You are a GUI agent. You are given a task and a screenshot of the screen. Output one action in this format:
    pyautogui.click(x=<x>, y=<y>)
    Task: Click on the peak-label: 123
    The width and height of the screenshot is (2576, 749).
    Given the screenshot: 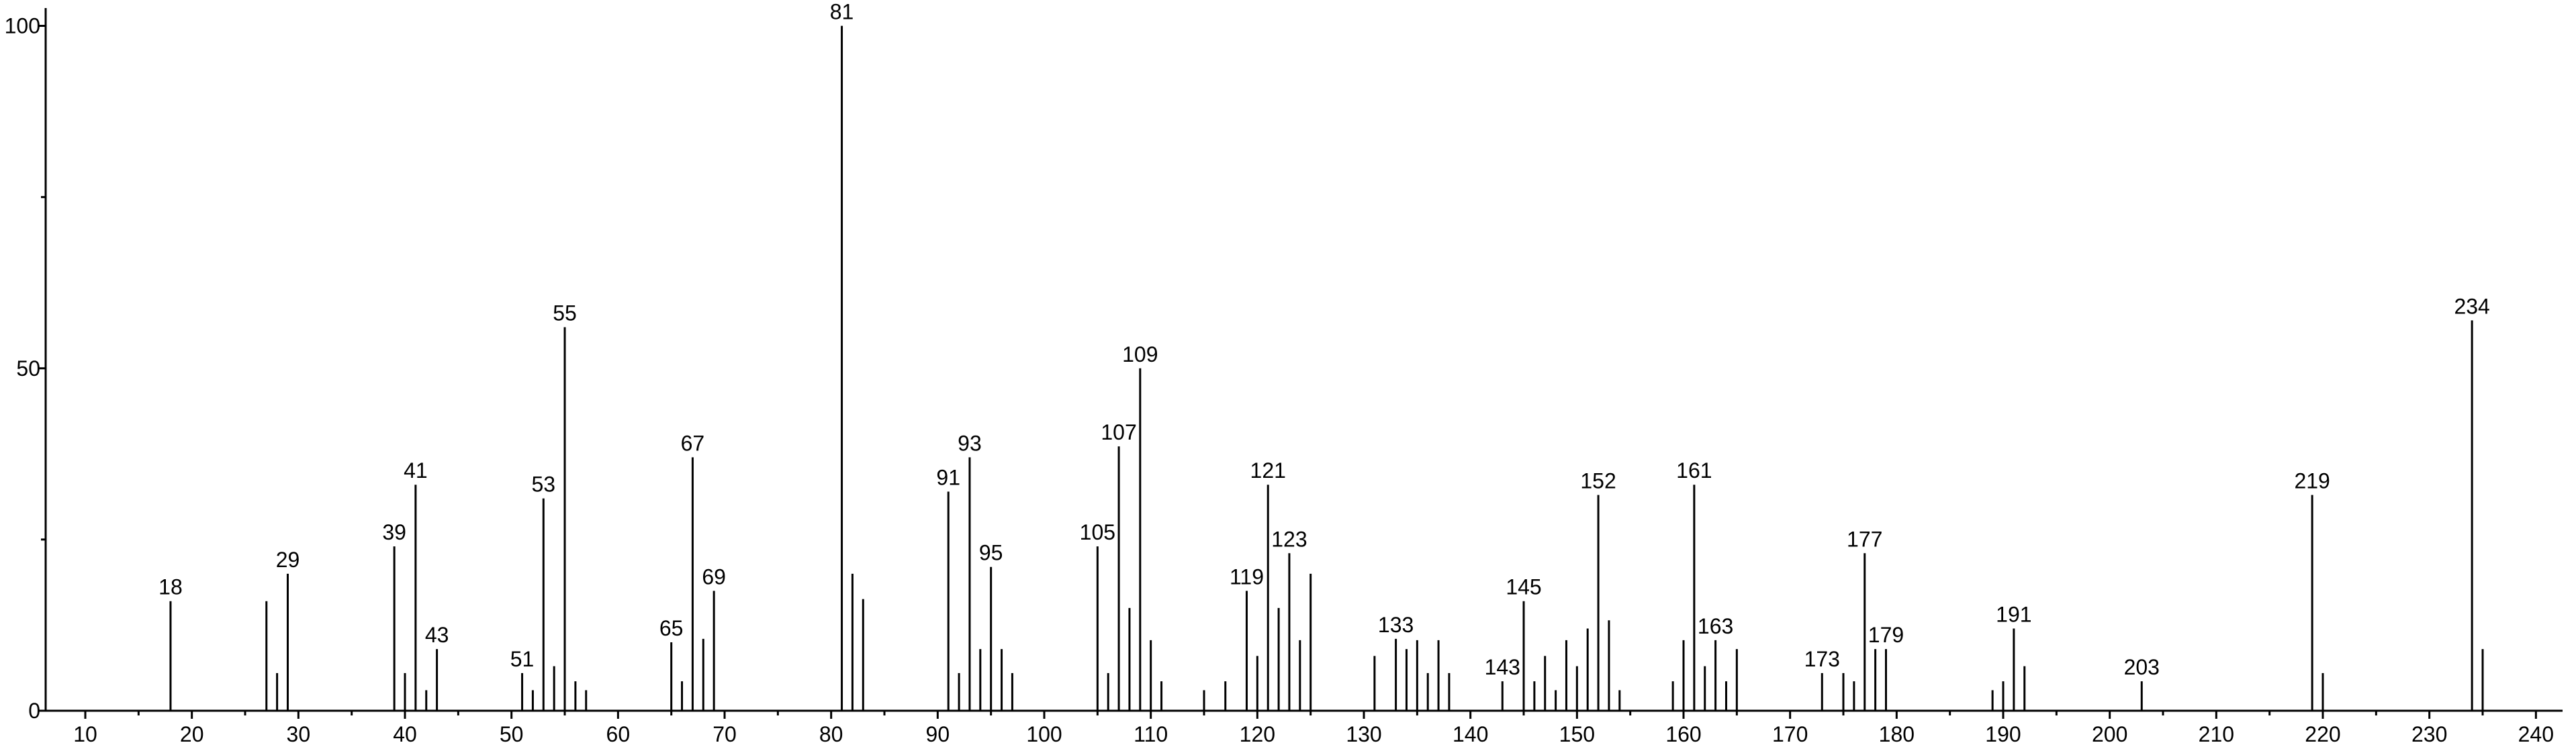 What is the action you would take?
    pyautogui.click(x=1289, y=539)
    